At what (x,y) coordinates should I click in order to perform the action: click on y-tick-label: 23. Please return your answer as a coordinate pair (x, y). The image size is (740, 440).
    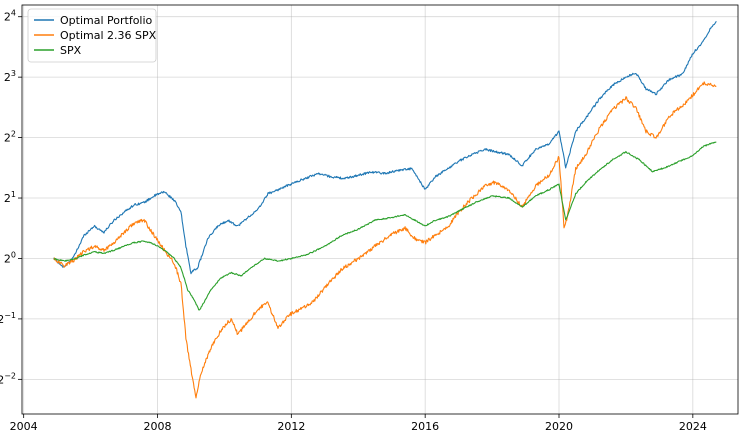
    Looking at the image, I should click on (10, 76).